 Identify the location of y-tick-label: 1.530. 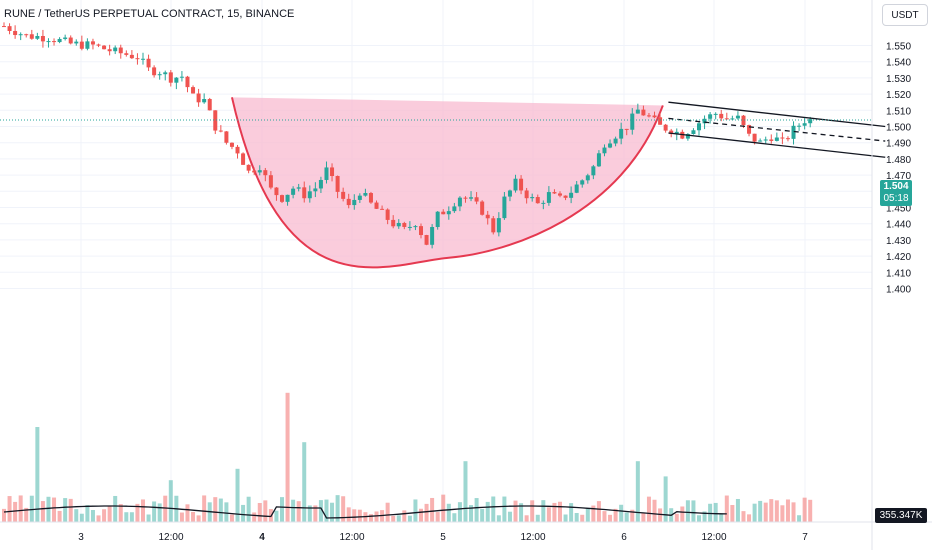
(898, 79).